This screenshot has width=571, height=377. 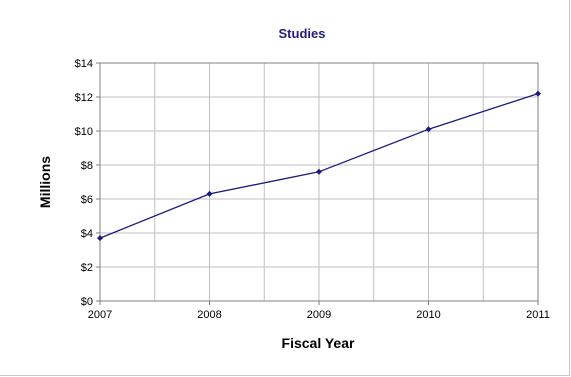 I want to click on x-tick-label: 2011, so click(x=538, y=315).